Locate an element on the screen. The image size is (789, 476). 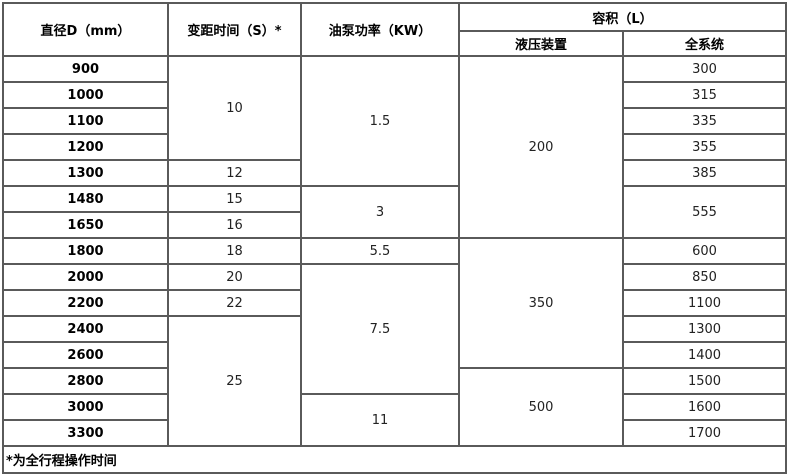
table-row: 1300 12 385 is located at coordinates (395, 173).